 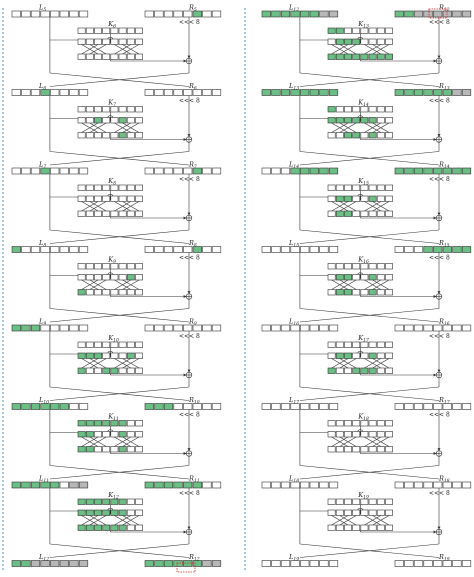 I want to click on subkey-label: K15, so click(x=363, y=182).